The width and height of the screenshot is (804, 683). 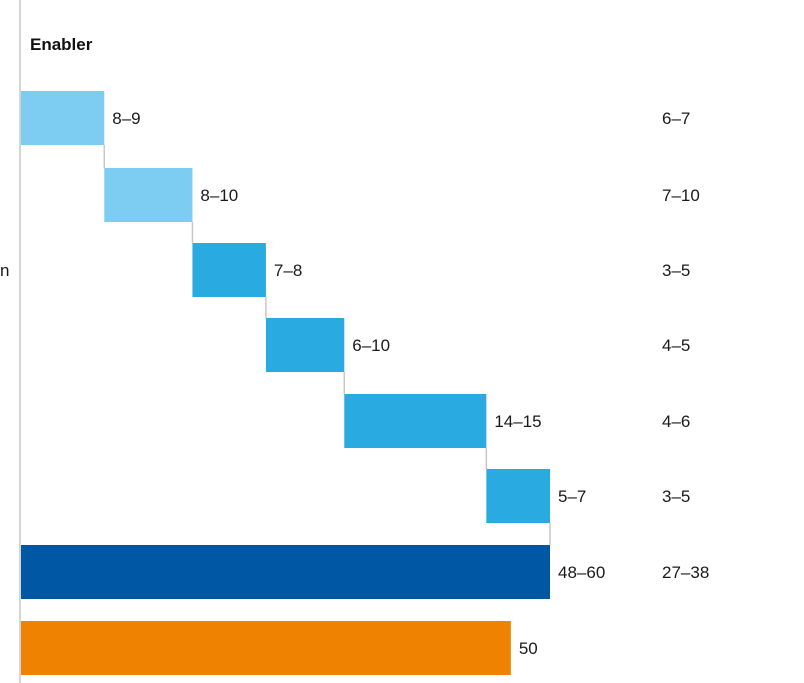 What do you see at coordinates (371, 345) in the screenshot?
I see `bar-value-label-4: 6–10` at bounding box center [371, 345].